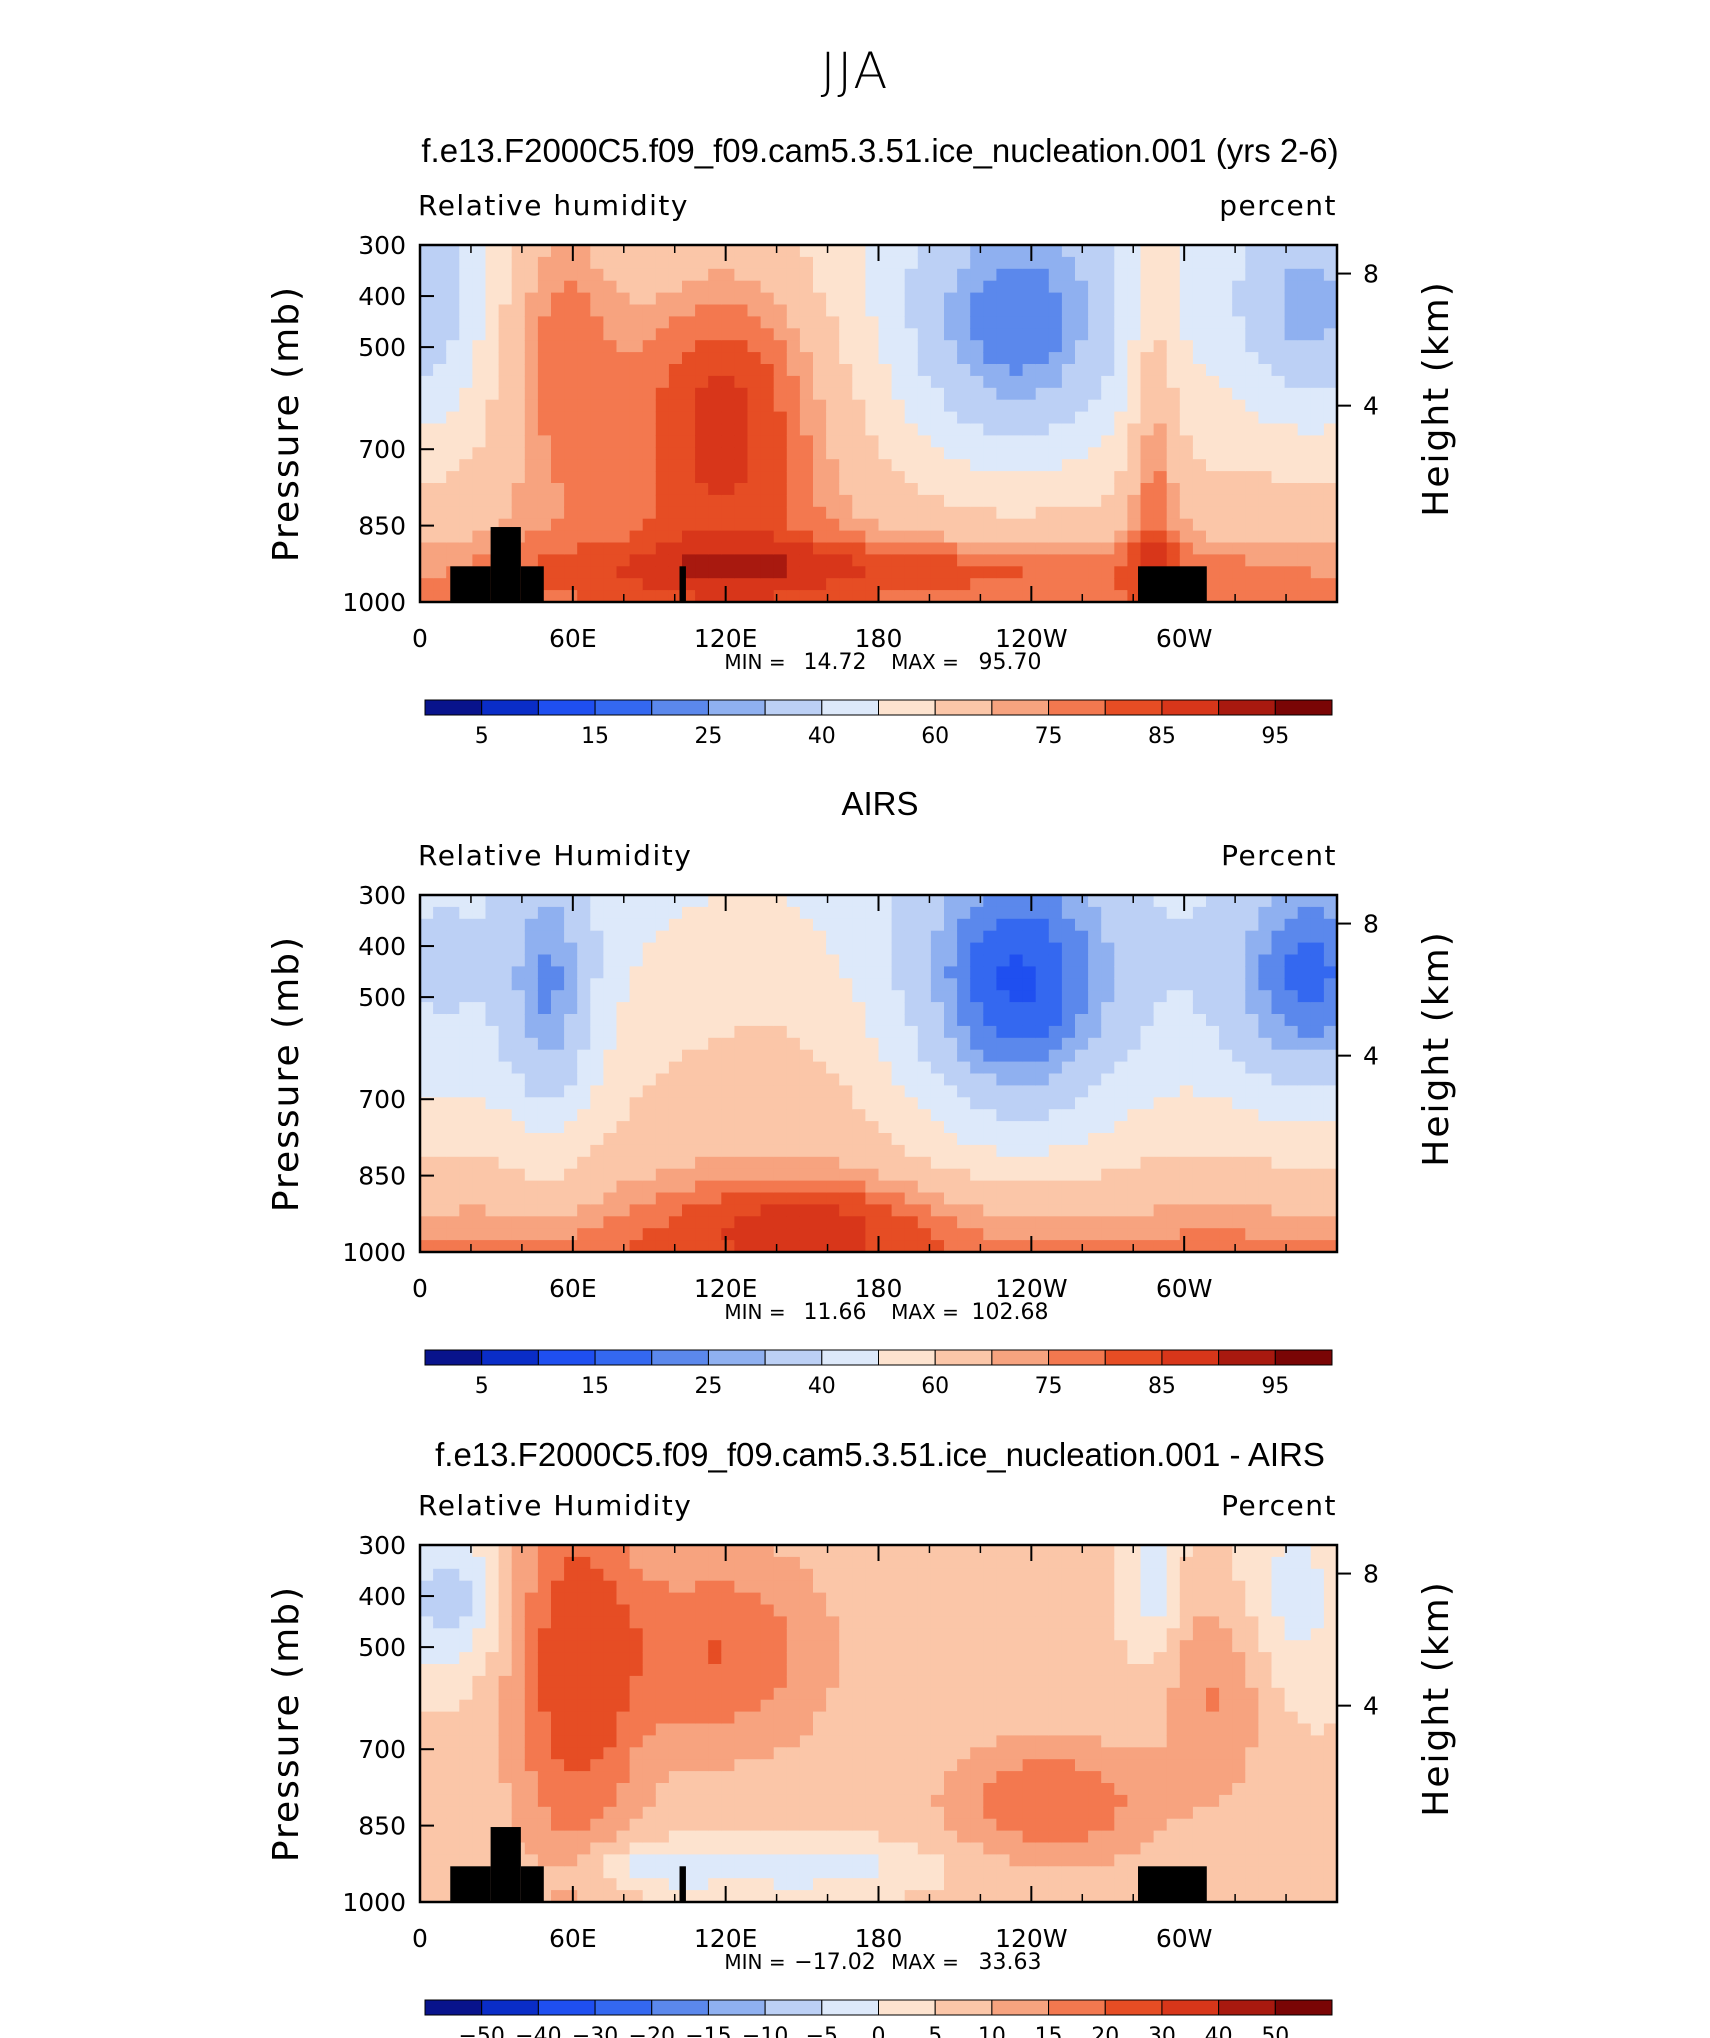  What do you see at coordinates (1049, 736) in the screenshot?
I see `colorbar-label: 75` at bounding box center [1049, 736].